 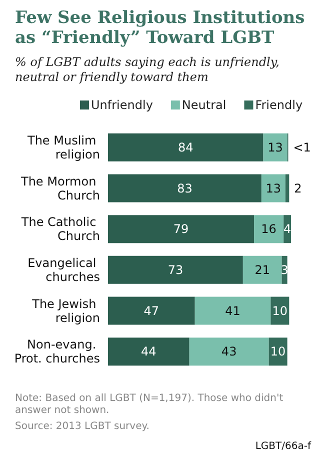 What do you see at coordinates (63, 147) in the screenshot?
I see `y-tick-label: The Muslim religion` at bounding box center [63, 147].